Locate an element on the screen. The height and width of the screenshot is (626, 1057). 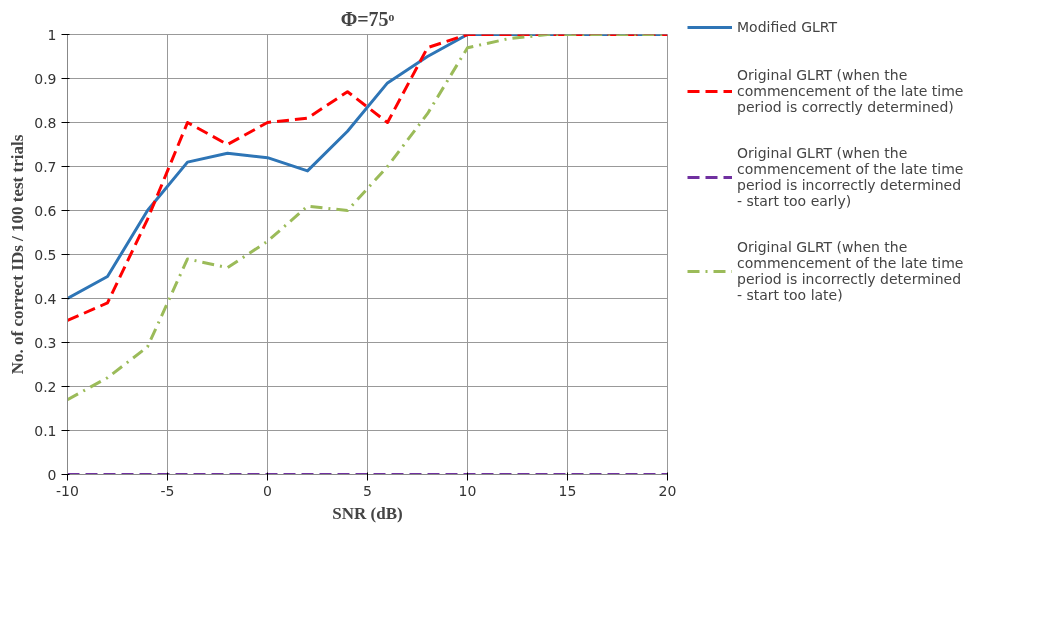
y-tick-label: 0 is located at coordinates (52, 474).